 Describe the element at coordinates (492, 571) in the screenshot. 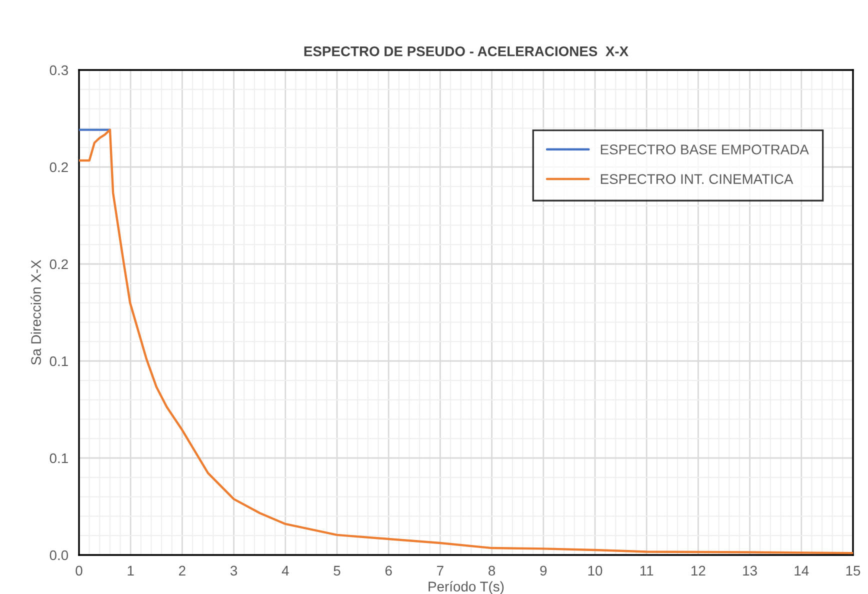

I see `x-tick-label: 8` at that location.